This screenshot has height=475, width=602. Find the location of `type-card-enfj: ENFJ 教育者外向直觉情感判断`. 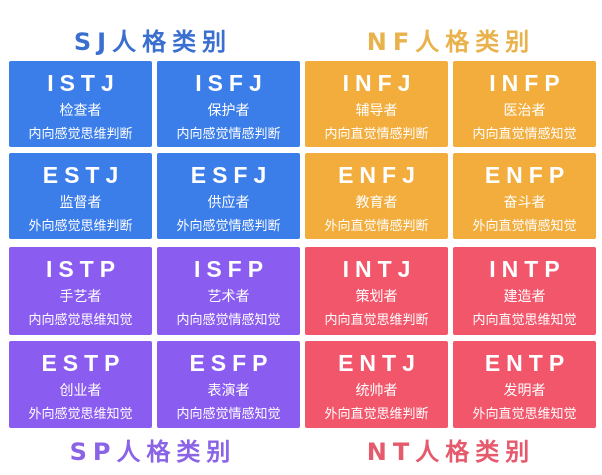

type-card-enfj: ENFJ 教育者外向直觉情感判断 is located at coordinates (376, 196).